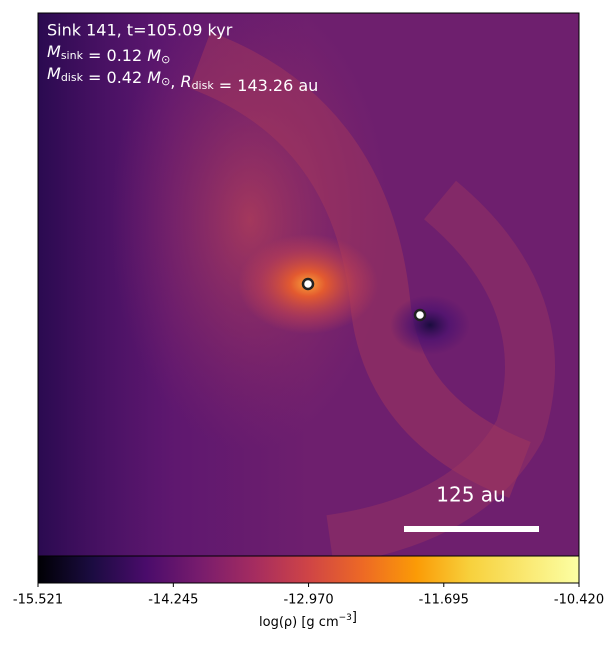  What do you see at coordinates (354, 617) in the screenshot?
I see `text-part: ]` at bounding box center [354, 617].